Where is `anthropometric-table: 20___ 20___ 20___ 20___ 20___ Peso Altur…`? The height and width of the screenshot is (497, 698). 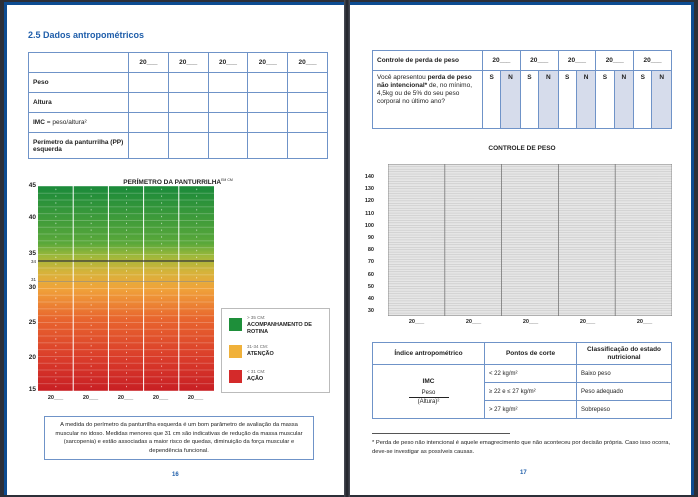 anthropometric-table: 20___ 20___ 20___ 20___ 20___ Peso Altur… is located at coordinates (178, 105).